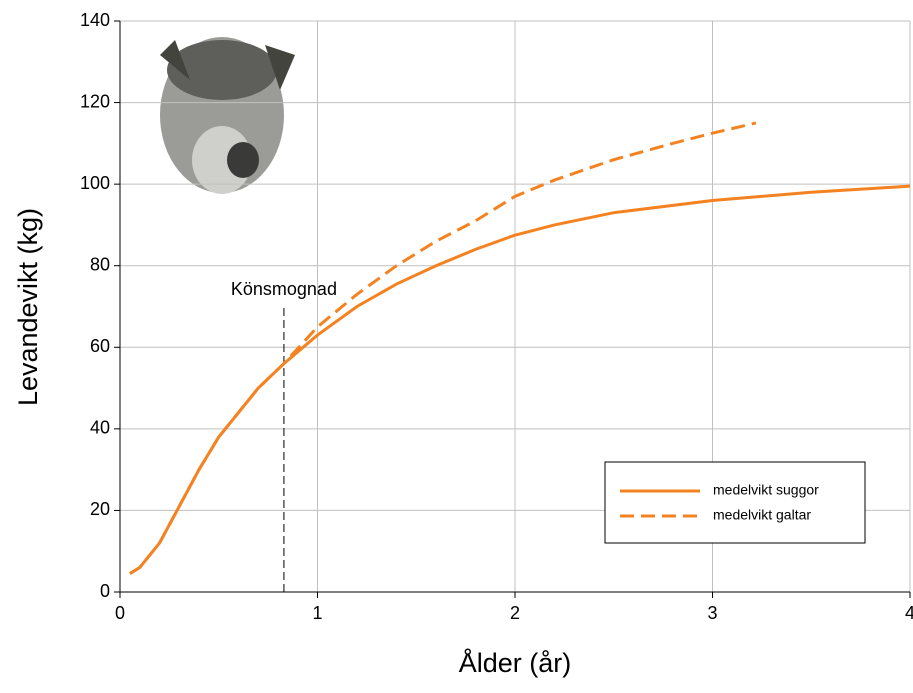  Describe the element at coordinates (735, 502) in the screenshot. I see `legend-box` at that location.